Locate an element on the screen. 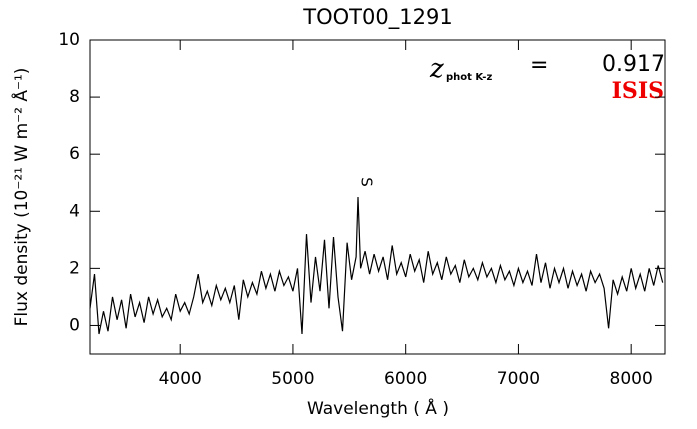 Image resolution: width=697 pixels, height=429 pixels. x-axis-label: Wavelength ( Å ) is located at coordinates (378, 408).